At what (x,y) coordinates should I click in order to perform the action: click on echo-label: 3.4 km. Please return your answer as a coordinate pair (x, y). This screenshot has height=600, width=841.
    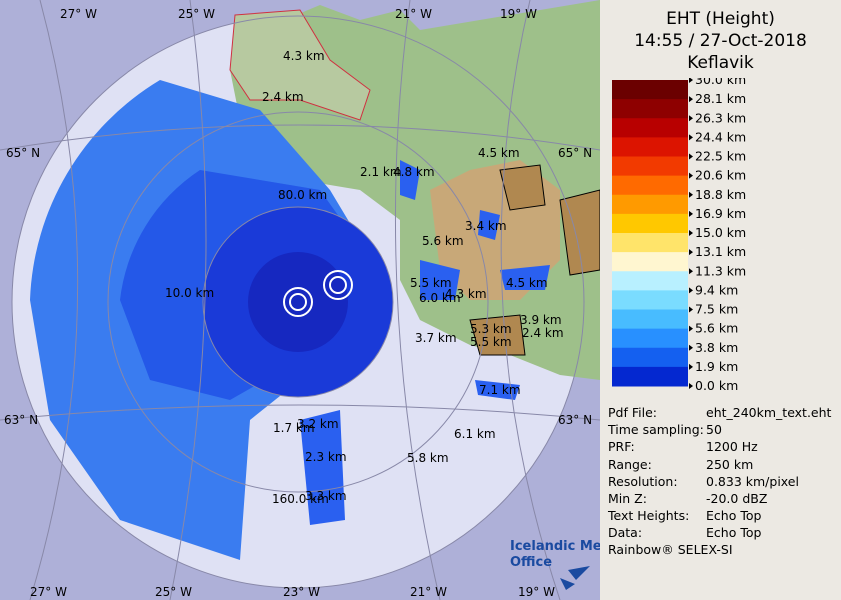
    Looking at the image, I should click on (486, 226).